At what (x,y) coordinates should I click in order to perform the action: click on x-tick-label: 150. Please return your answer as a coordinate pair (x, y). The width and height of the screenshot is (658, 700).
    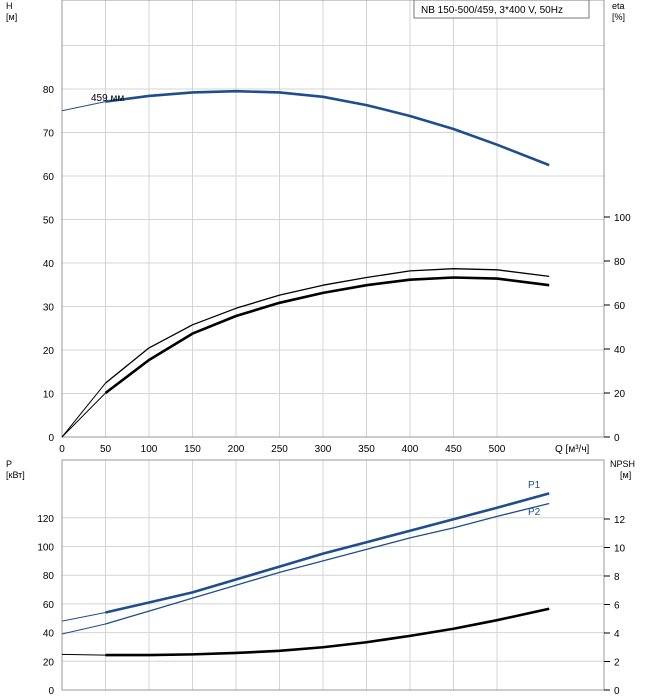
    Looking at the image, I should click on (192, 449).